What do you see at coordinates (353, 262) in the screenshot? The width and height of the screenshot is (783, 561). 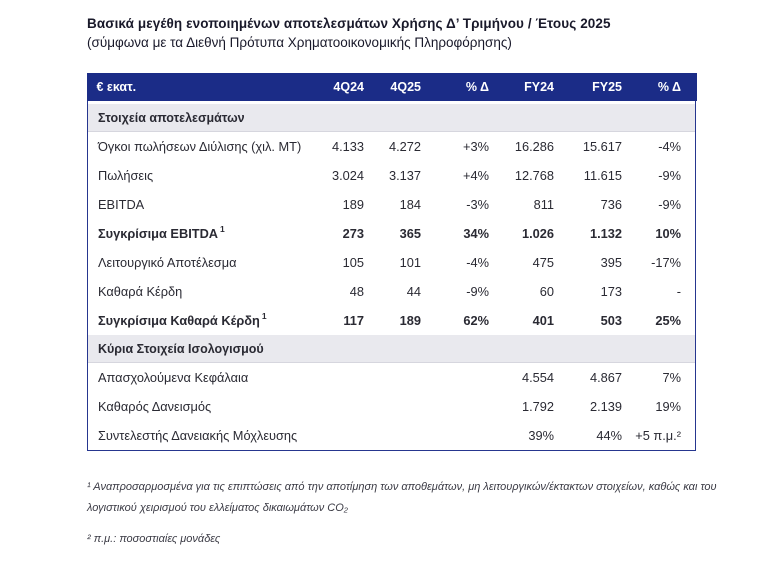 I see `value-cell: 105` at bounding box center [353, 262].